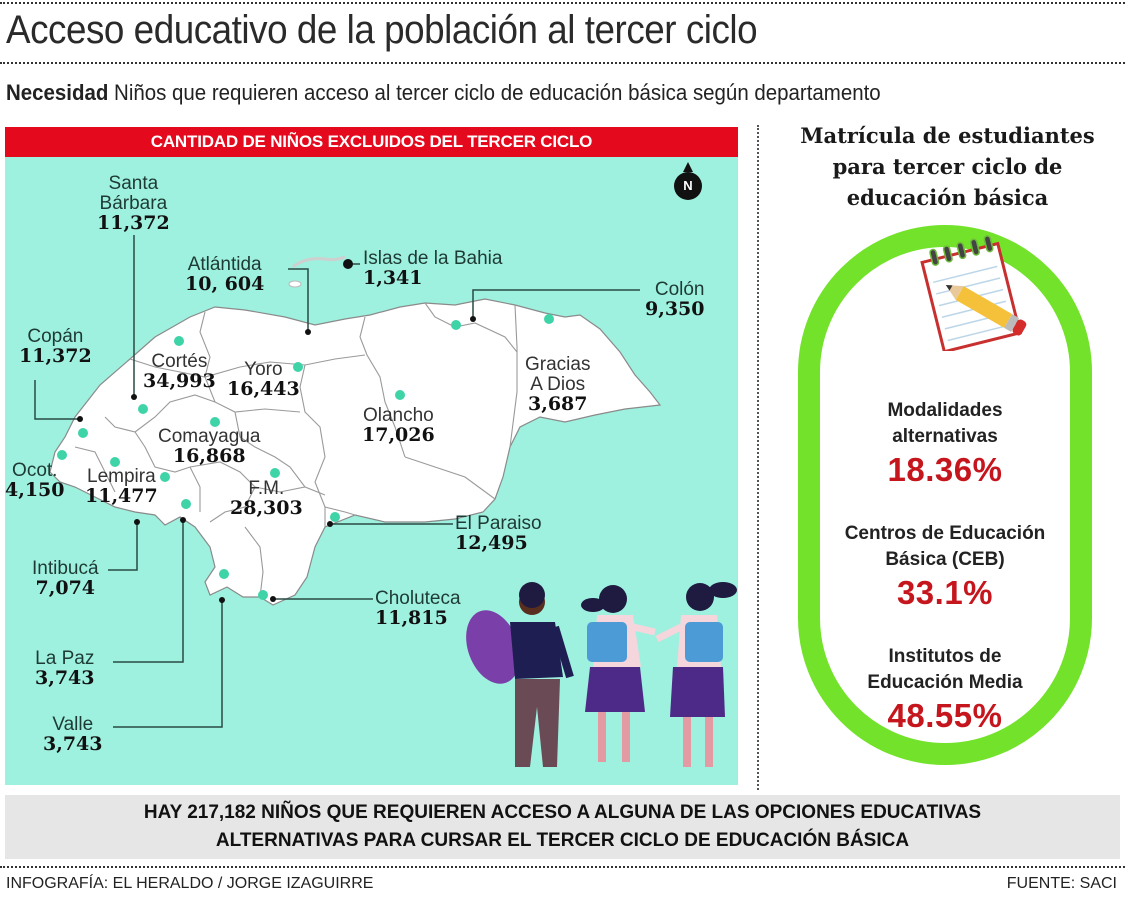 Image resolution: width=1125 pixels, height=900 pixels. Describe the element at coordinates (498, 533) in the screenshot. I see `label-el-paraiso: El Paraiso 12,495` at that location.